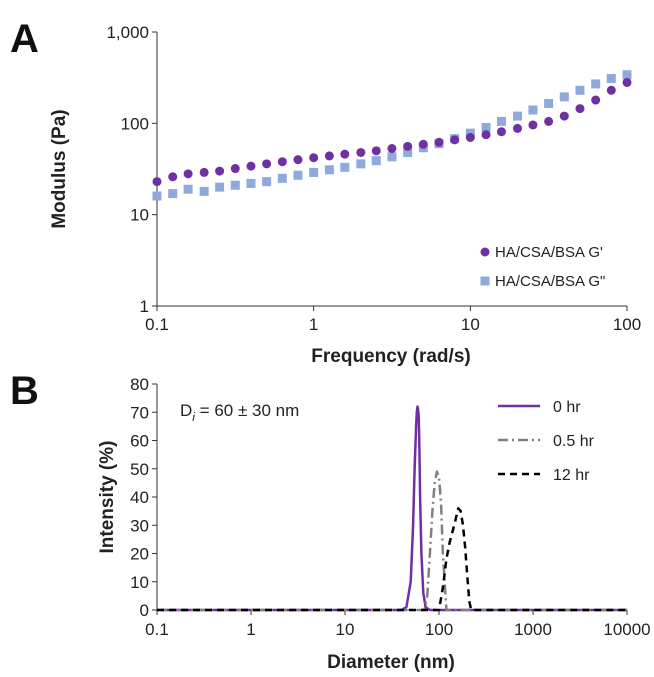 Image resolution: width=654 pixels, height=677 pixels. What do you see at coordinates (239, 412) in the screenshot?
I see `size-annotation: Di = 60 ± 30 nm` at bounding box center [239, 412].